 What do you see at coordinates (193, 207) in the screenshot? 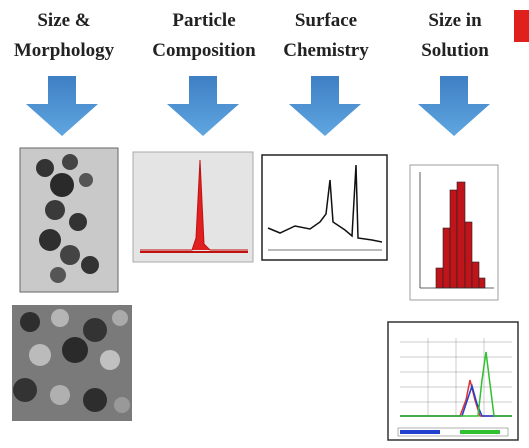
I see `spectrum-thumbnail` at bounding box center [193, 207].